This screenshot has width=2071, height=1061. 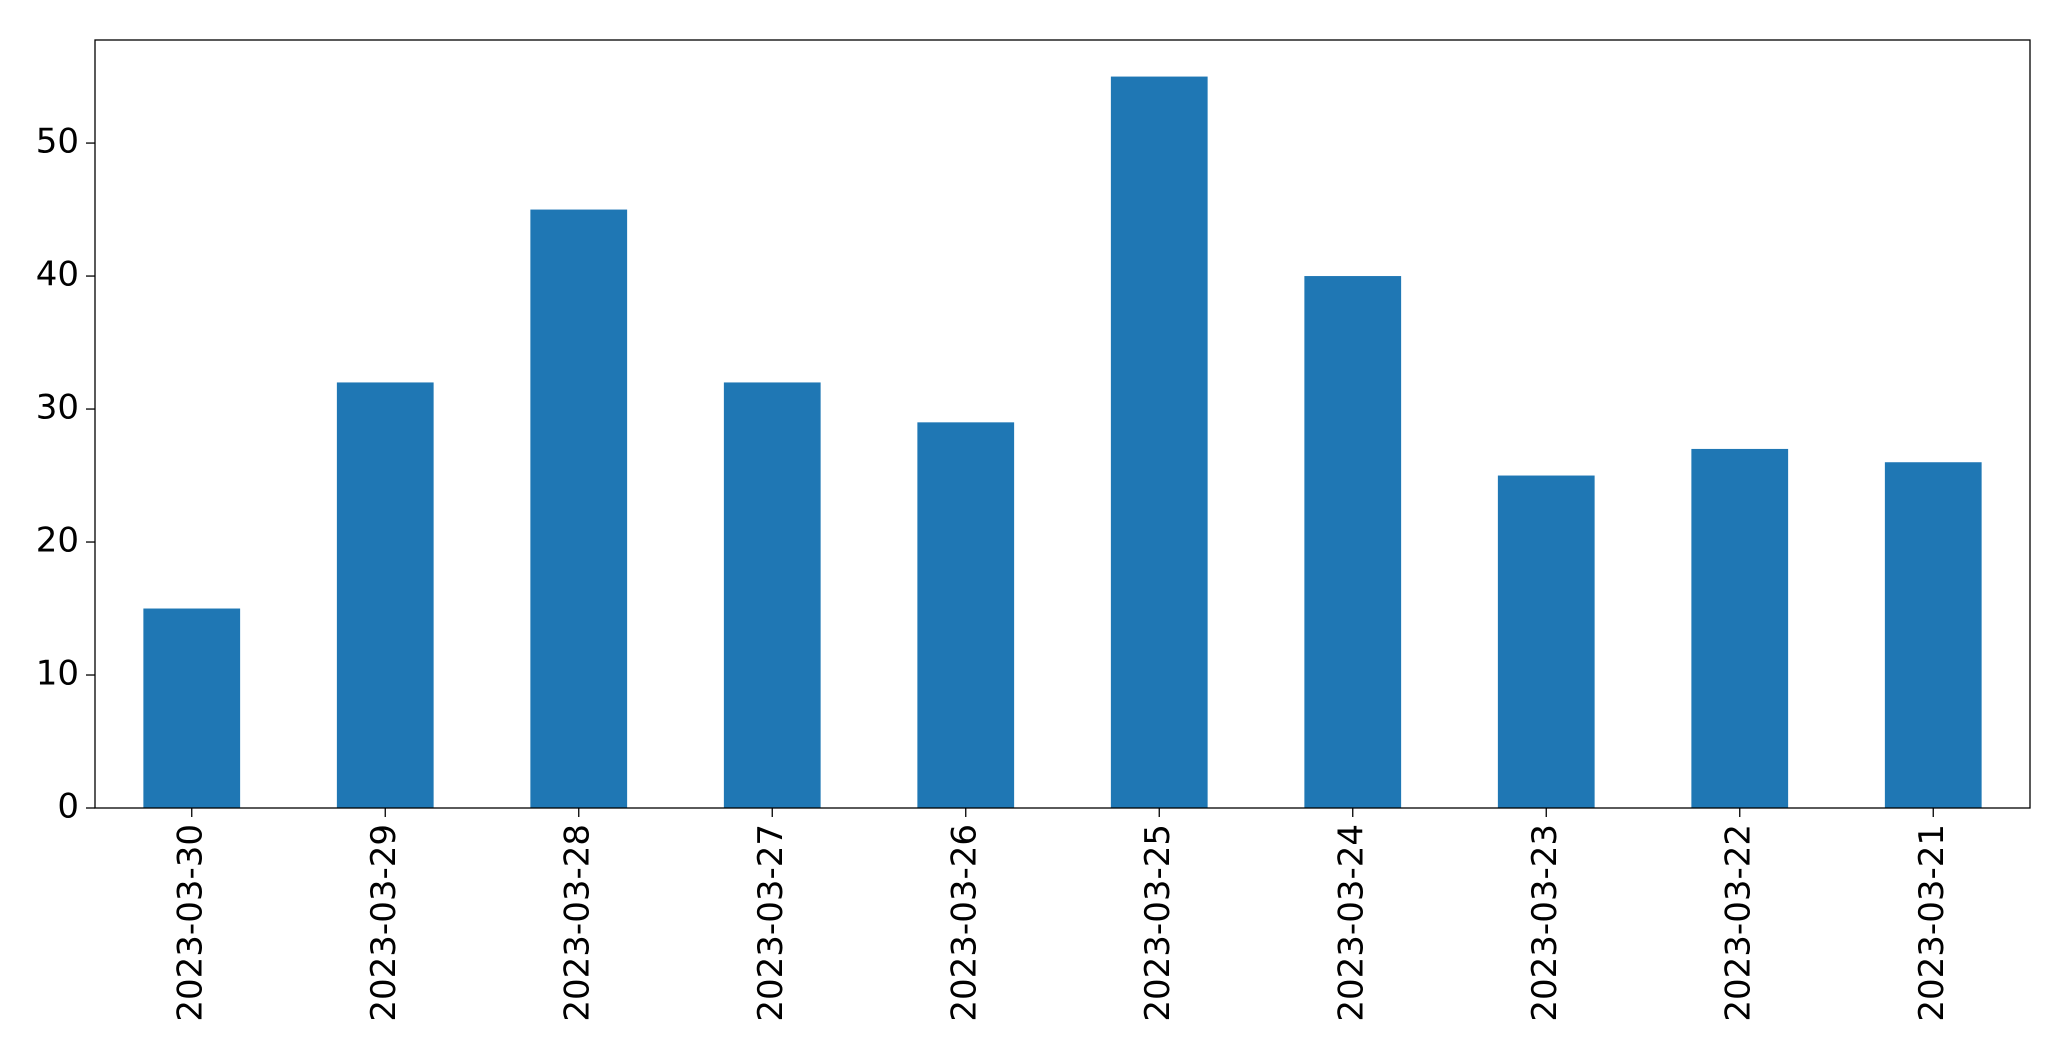 I want to click on y-tick-label: 0, so click(x=68, y=807).